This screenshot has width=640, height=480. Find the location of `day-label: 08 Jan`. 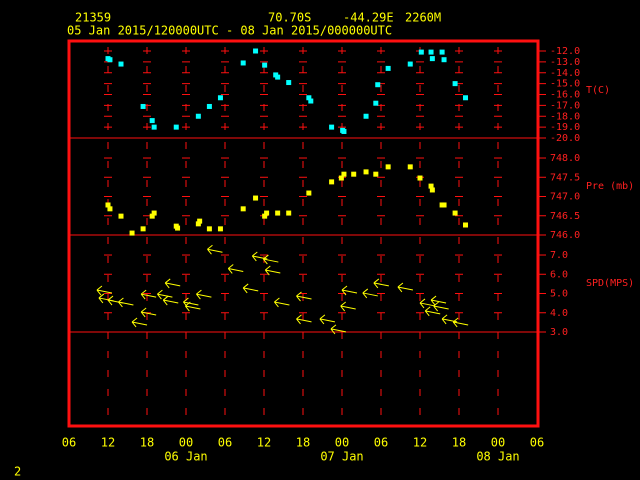

day-label: 08 Jan is located at coordinates (497, 457).